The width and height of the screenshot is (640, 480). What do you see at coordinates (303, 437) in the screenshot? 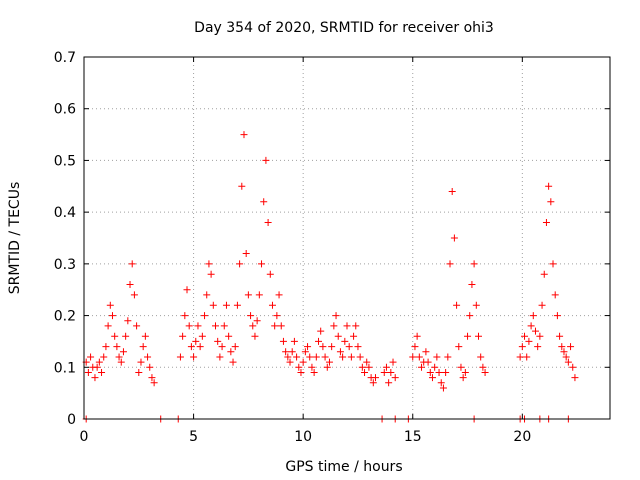
I see `x-tick-label: 10` at bounding box center [303, 437].